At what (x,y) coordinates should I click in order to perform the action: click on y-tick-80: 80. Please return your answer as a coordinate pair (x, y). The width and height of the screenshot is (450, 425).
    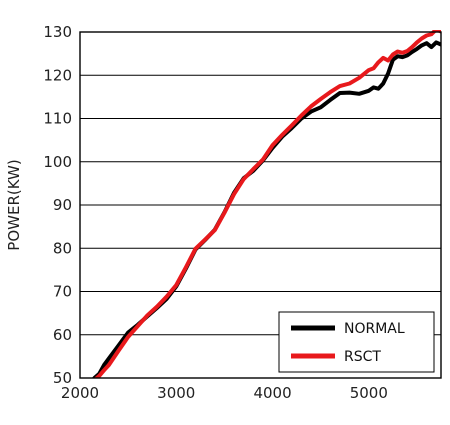
    Looking at the image, I should click on (62, 248).